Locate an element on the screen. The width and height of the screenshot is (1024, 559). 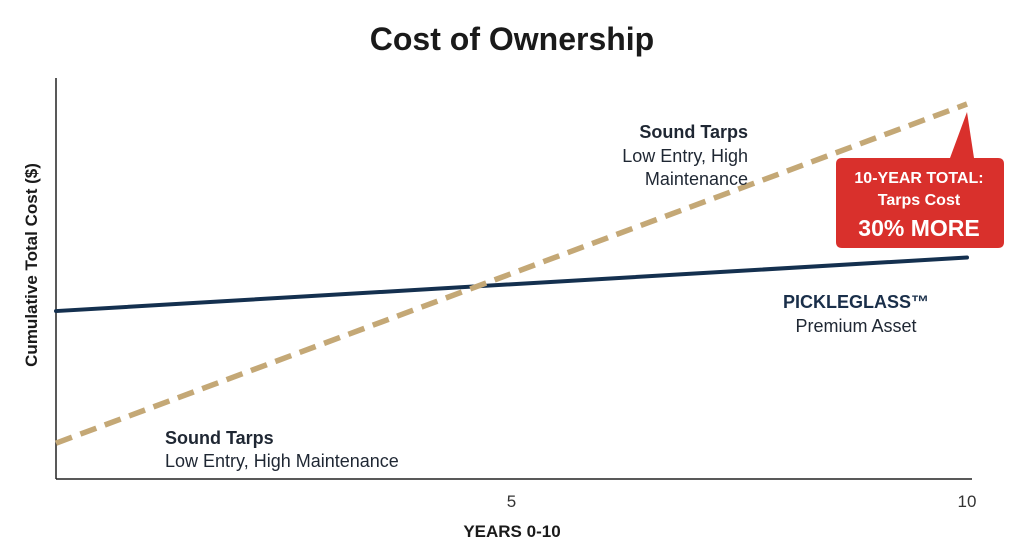
x-axis-title: YEARS 0-10 is located at coordinates (511, 531).